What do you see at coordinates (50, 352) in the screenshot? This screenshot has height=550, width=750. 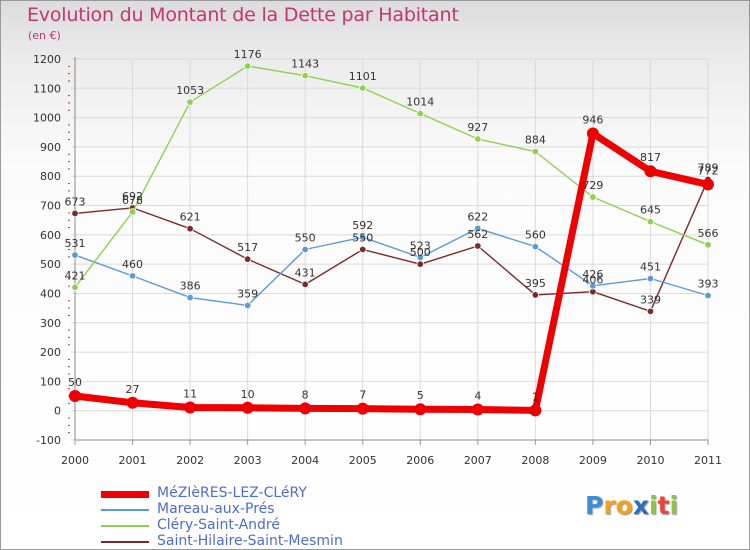 I see `y-tick-label: 200` at bounding box center [50, 352].